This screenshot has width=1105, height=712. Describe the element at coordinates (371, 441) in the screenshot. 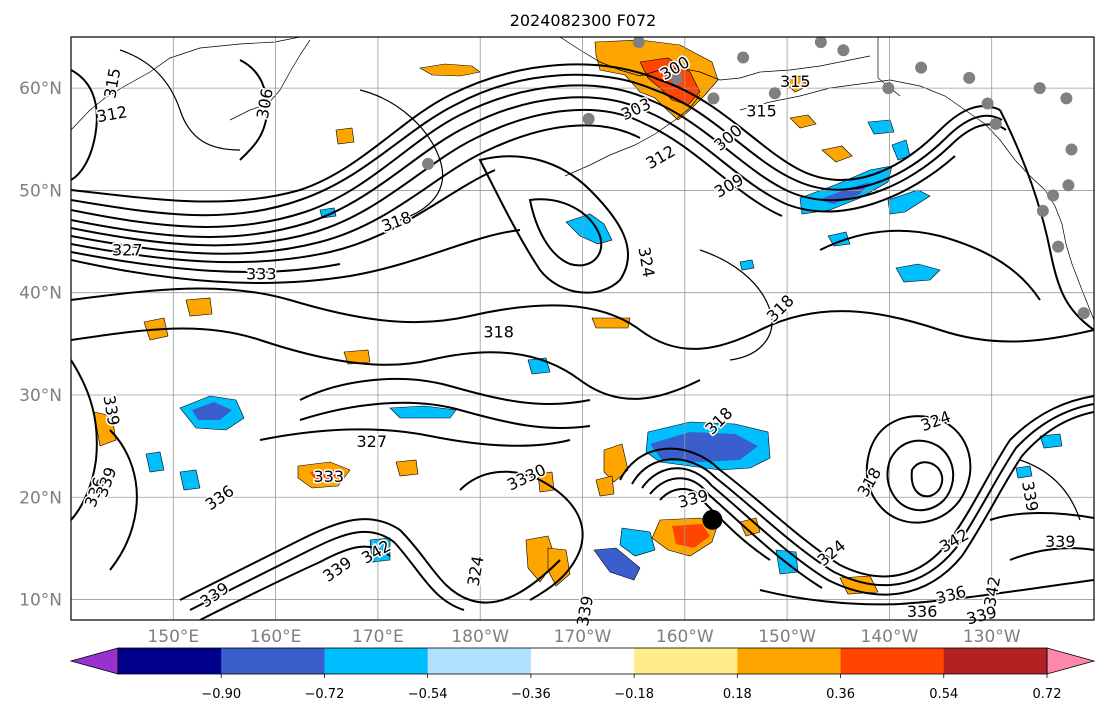

I see `contour-label: 327` at that location.